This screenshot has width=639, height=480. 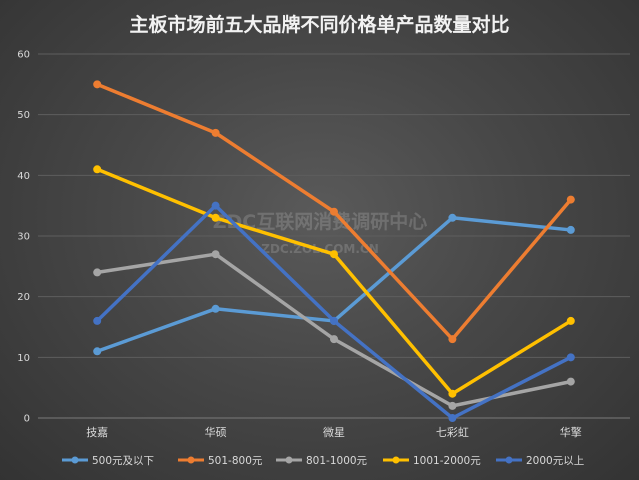 I want to click on legend-item: 500元及以下, so click(x=108, y=461).